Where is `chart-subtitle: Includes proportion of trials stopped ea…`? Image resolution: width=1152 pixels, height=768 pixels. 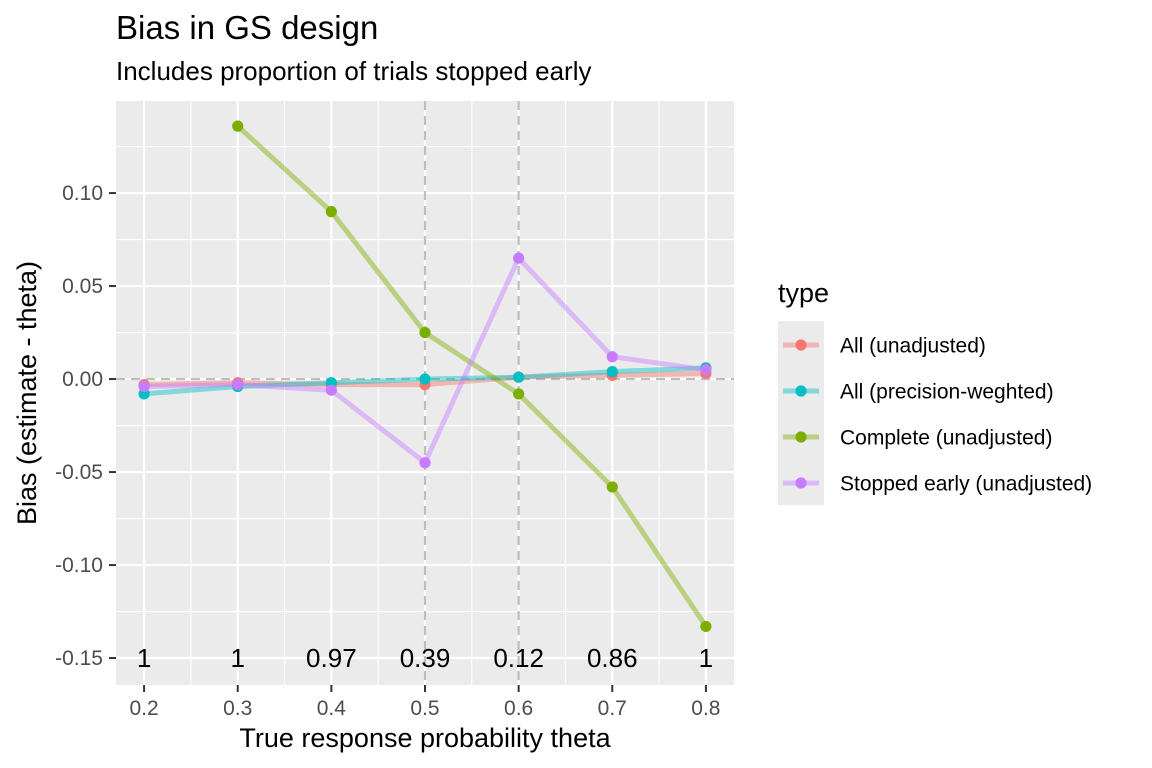 chart-subtitle: Includes proportion of trials stopped ea… is located at coordinates (354, 71).